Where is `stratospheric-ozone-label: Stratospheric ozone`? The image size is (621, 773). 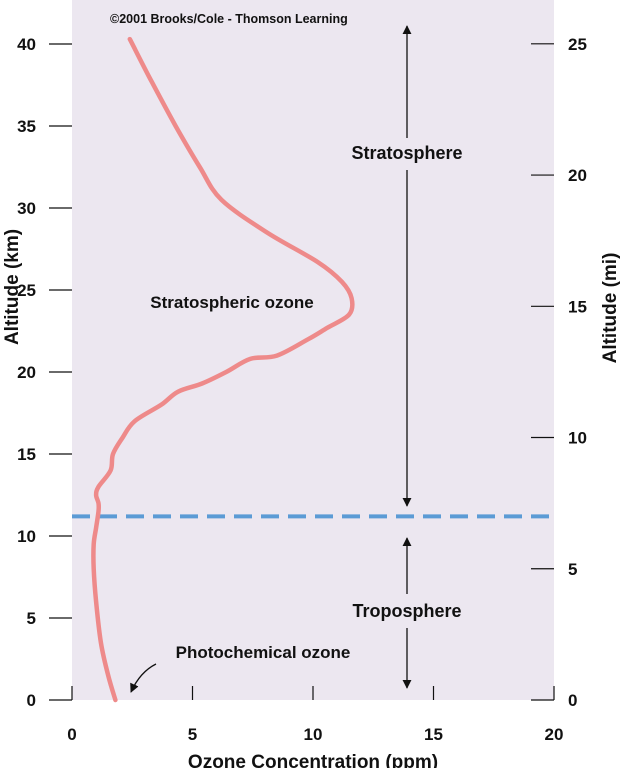
stratospheric-ozone-label: Stratospheric ozone is located at coordinates (231, 302).